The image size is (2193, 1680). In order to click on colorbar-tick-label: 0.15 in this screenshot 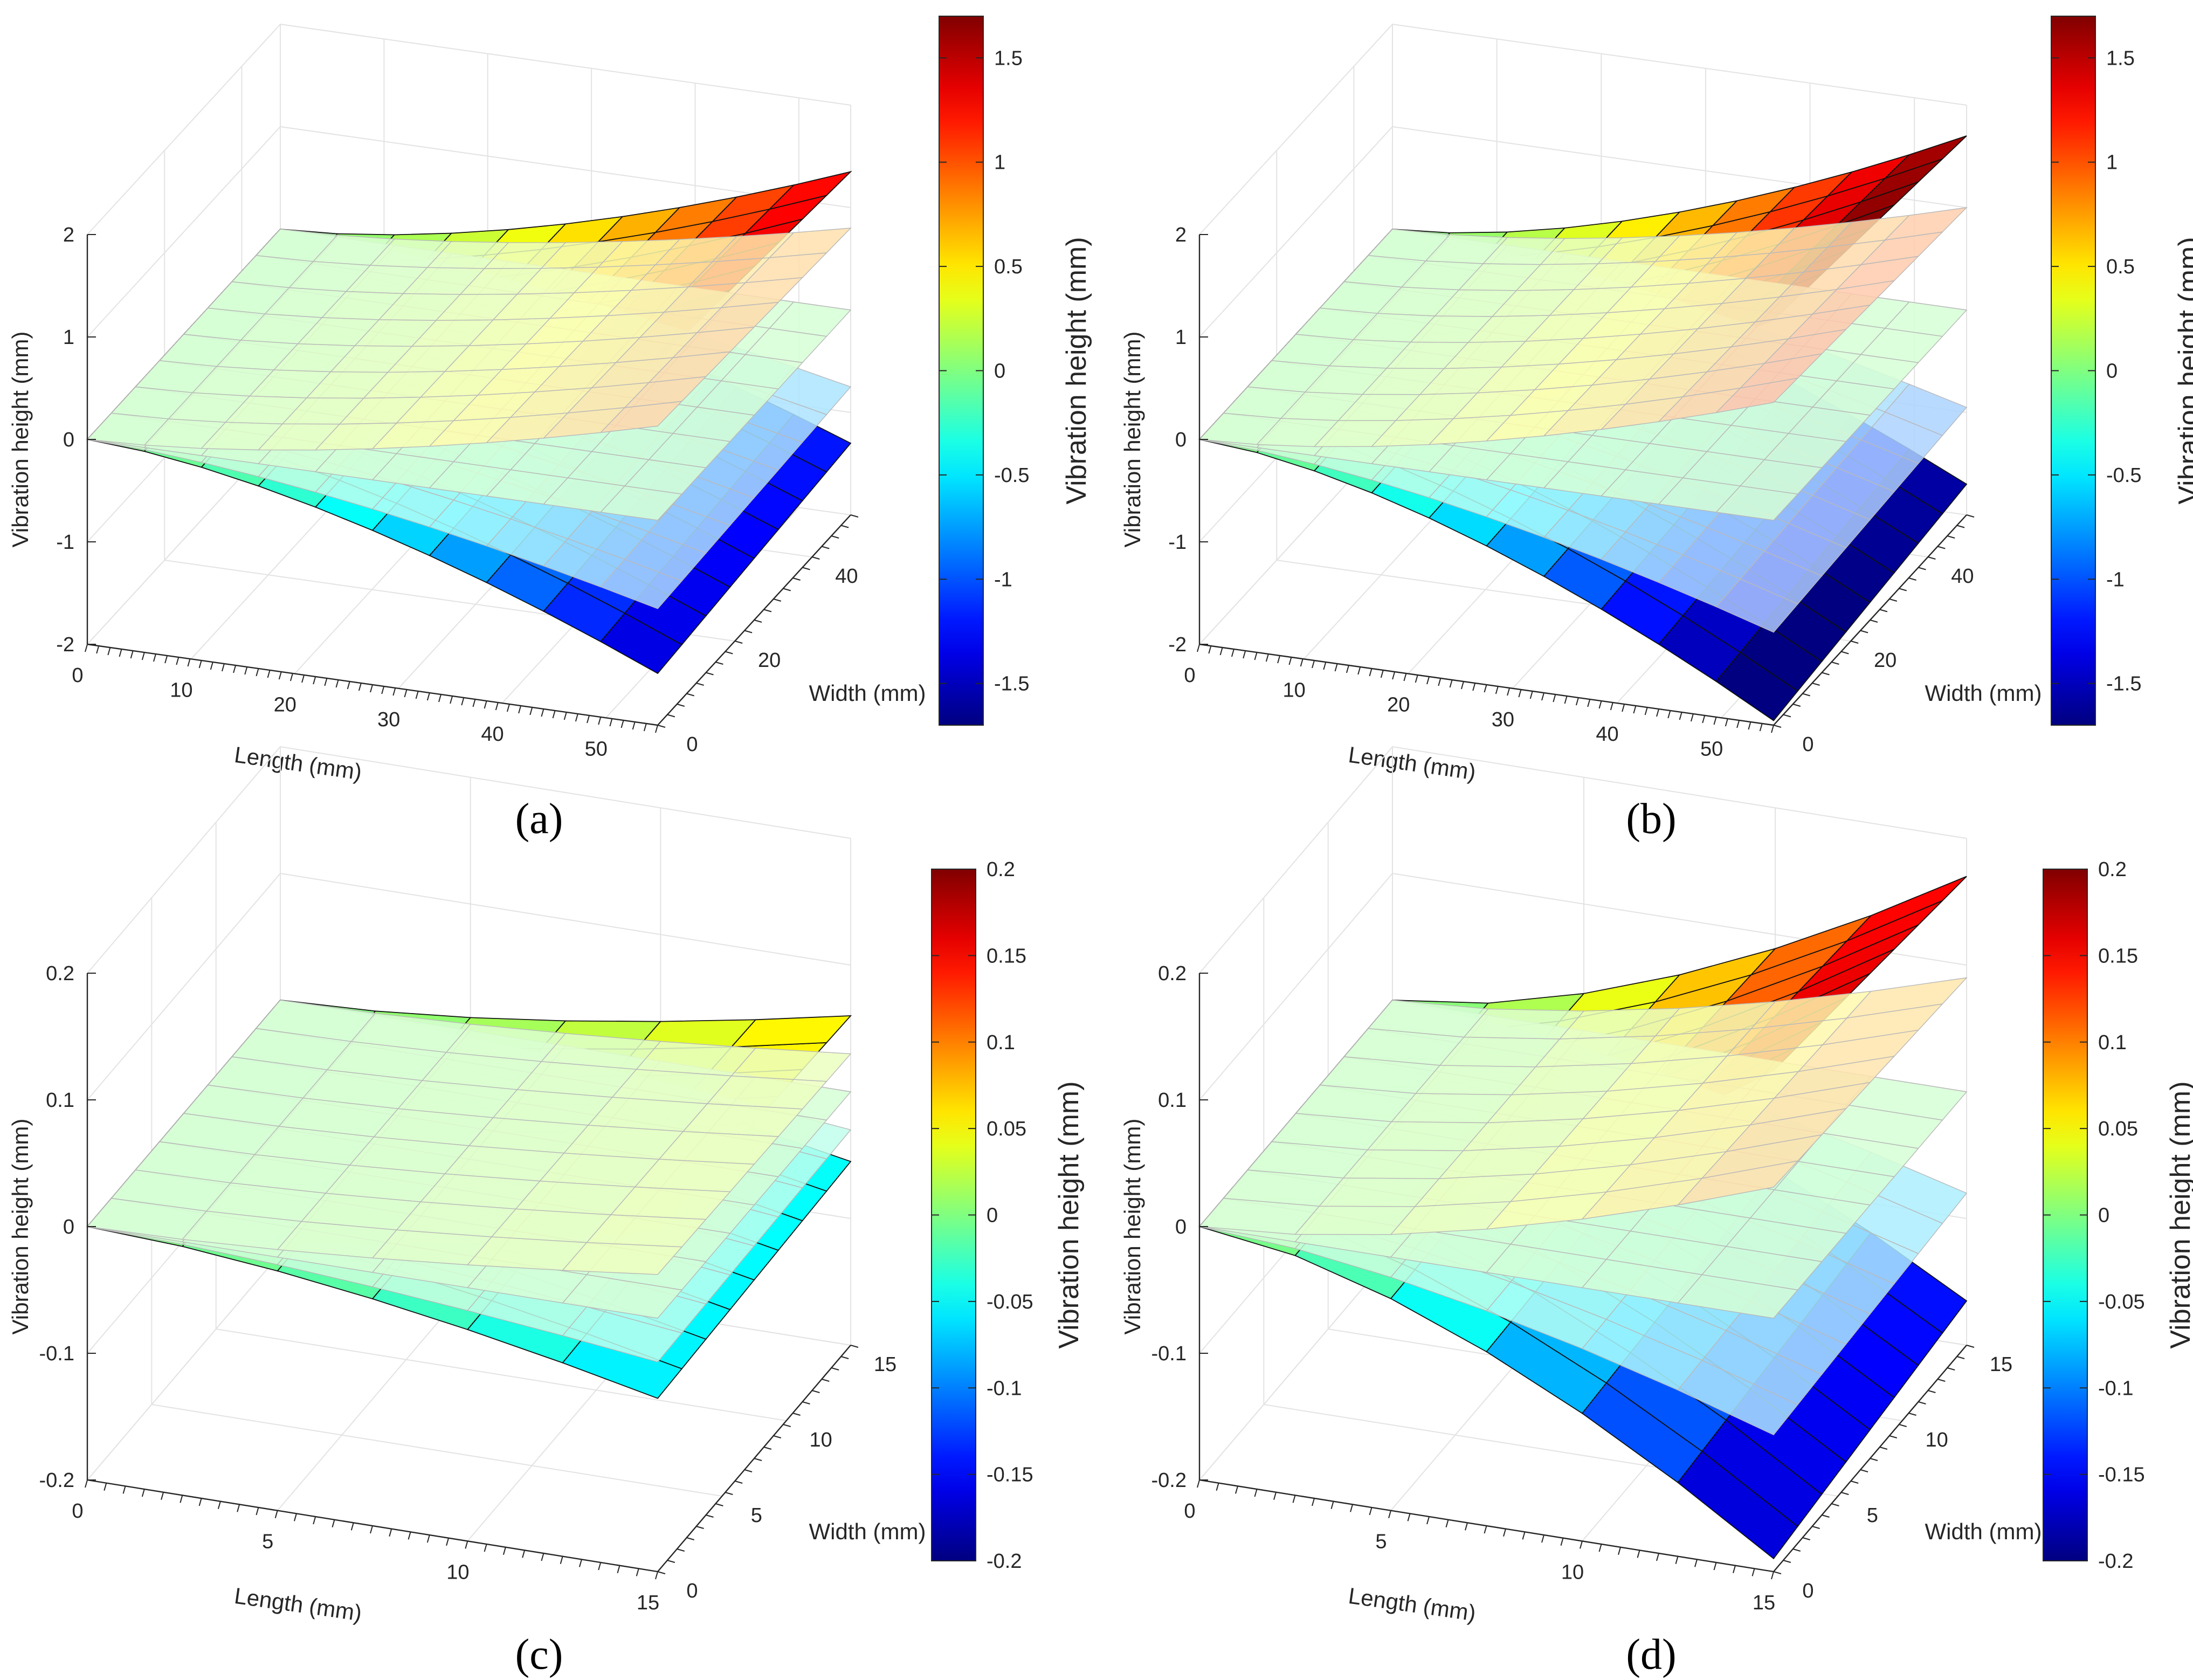, I will do `click(1006, 956)`.